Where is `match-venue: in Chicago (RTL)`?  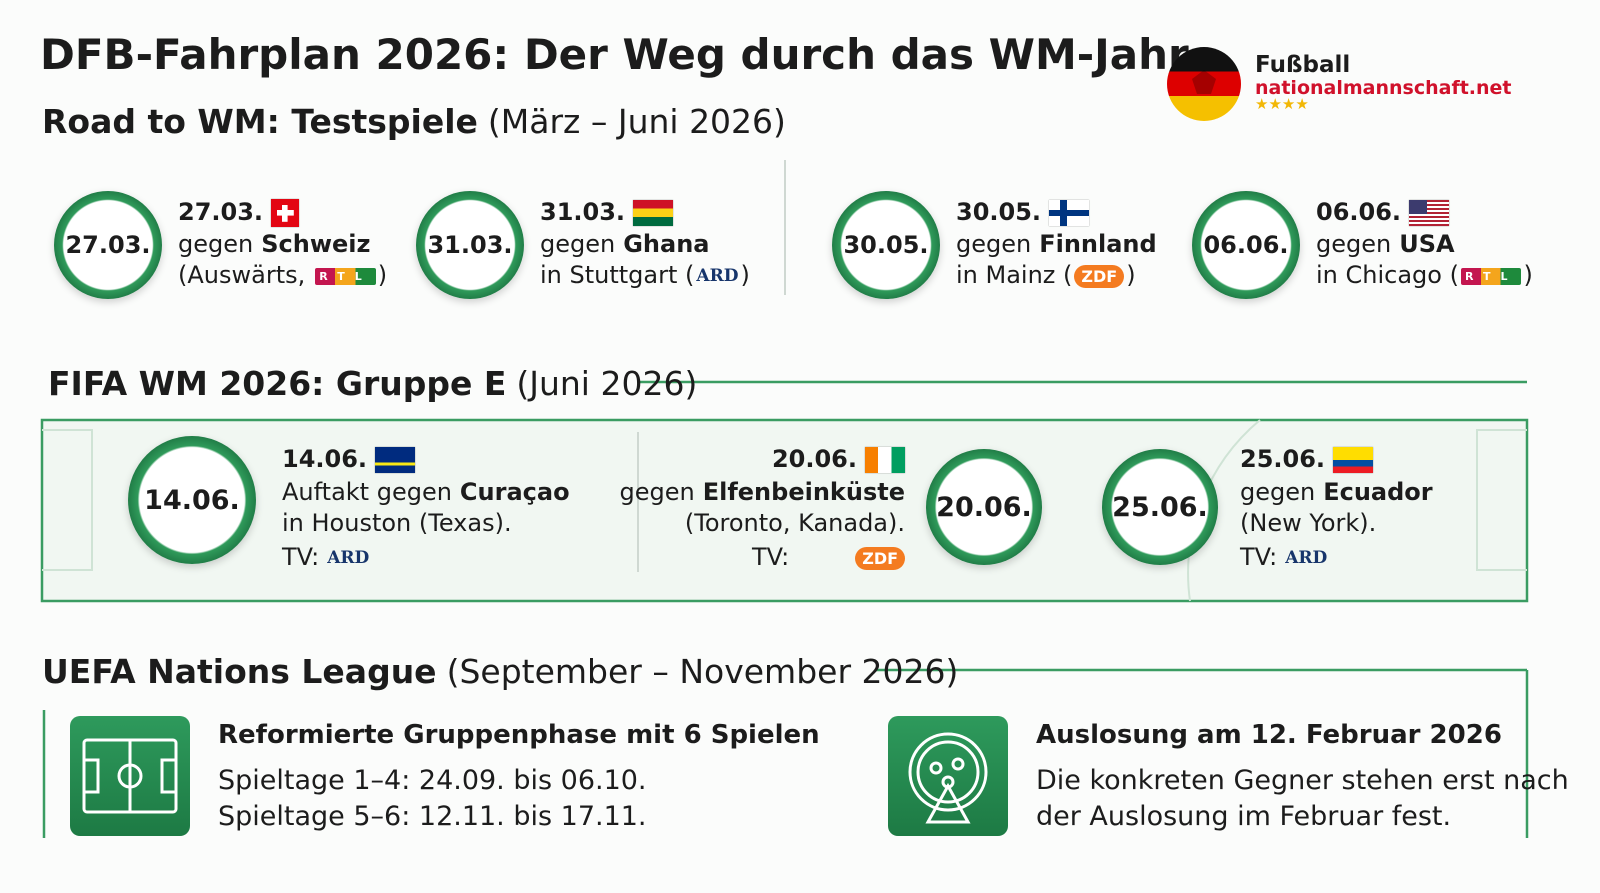 match-venue: in Chicago (RTL) is located at coordinates (1424, 275).